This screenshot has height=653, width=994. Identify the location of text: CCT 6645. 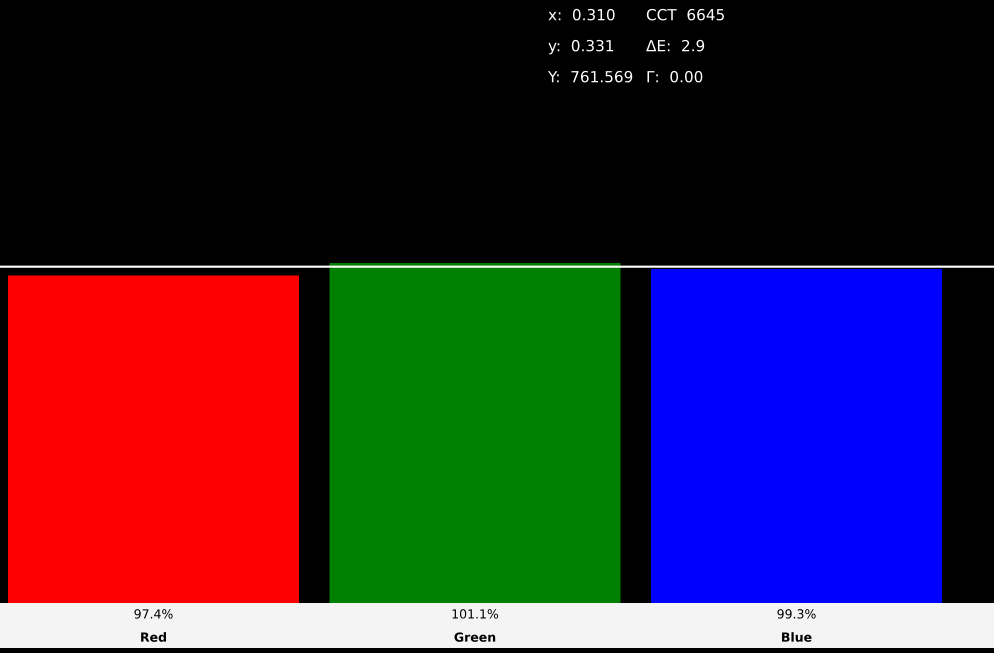
(685, 14).